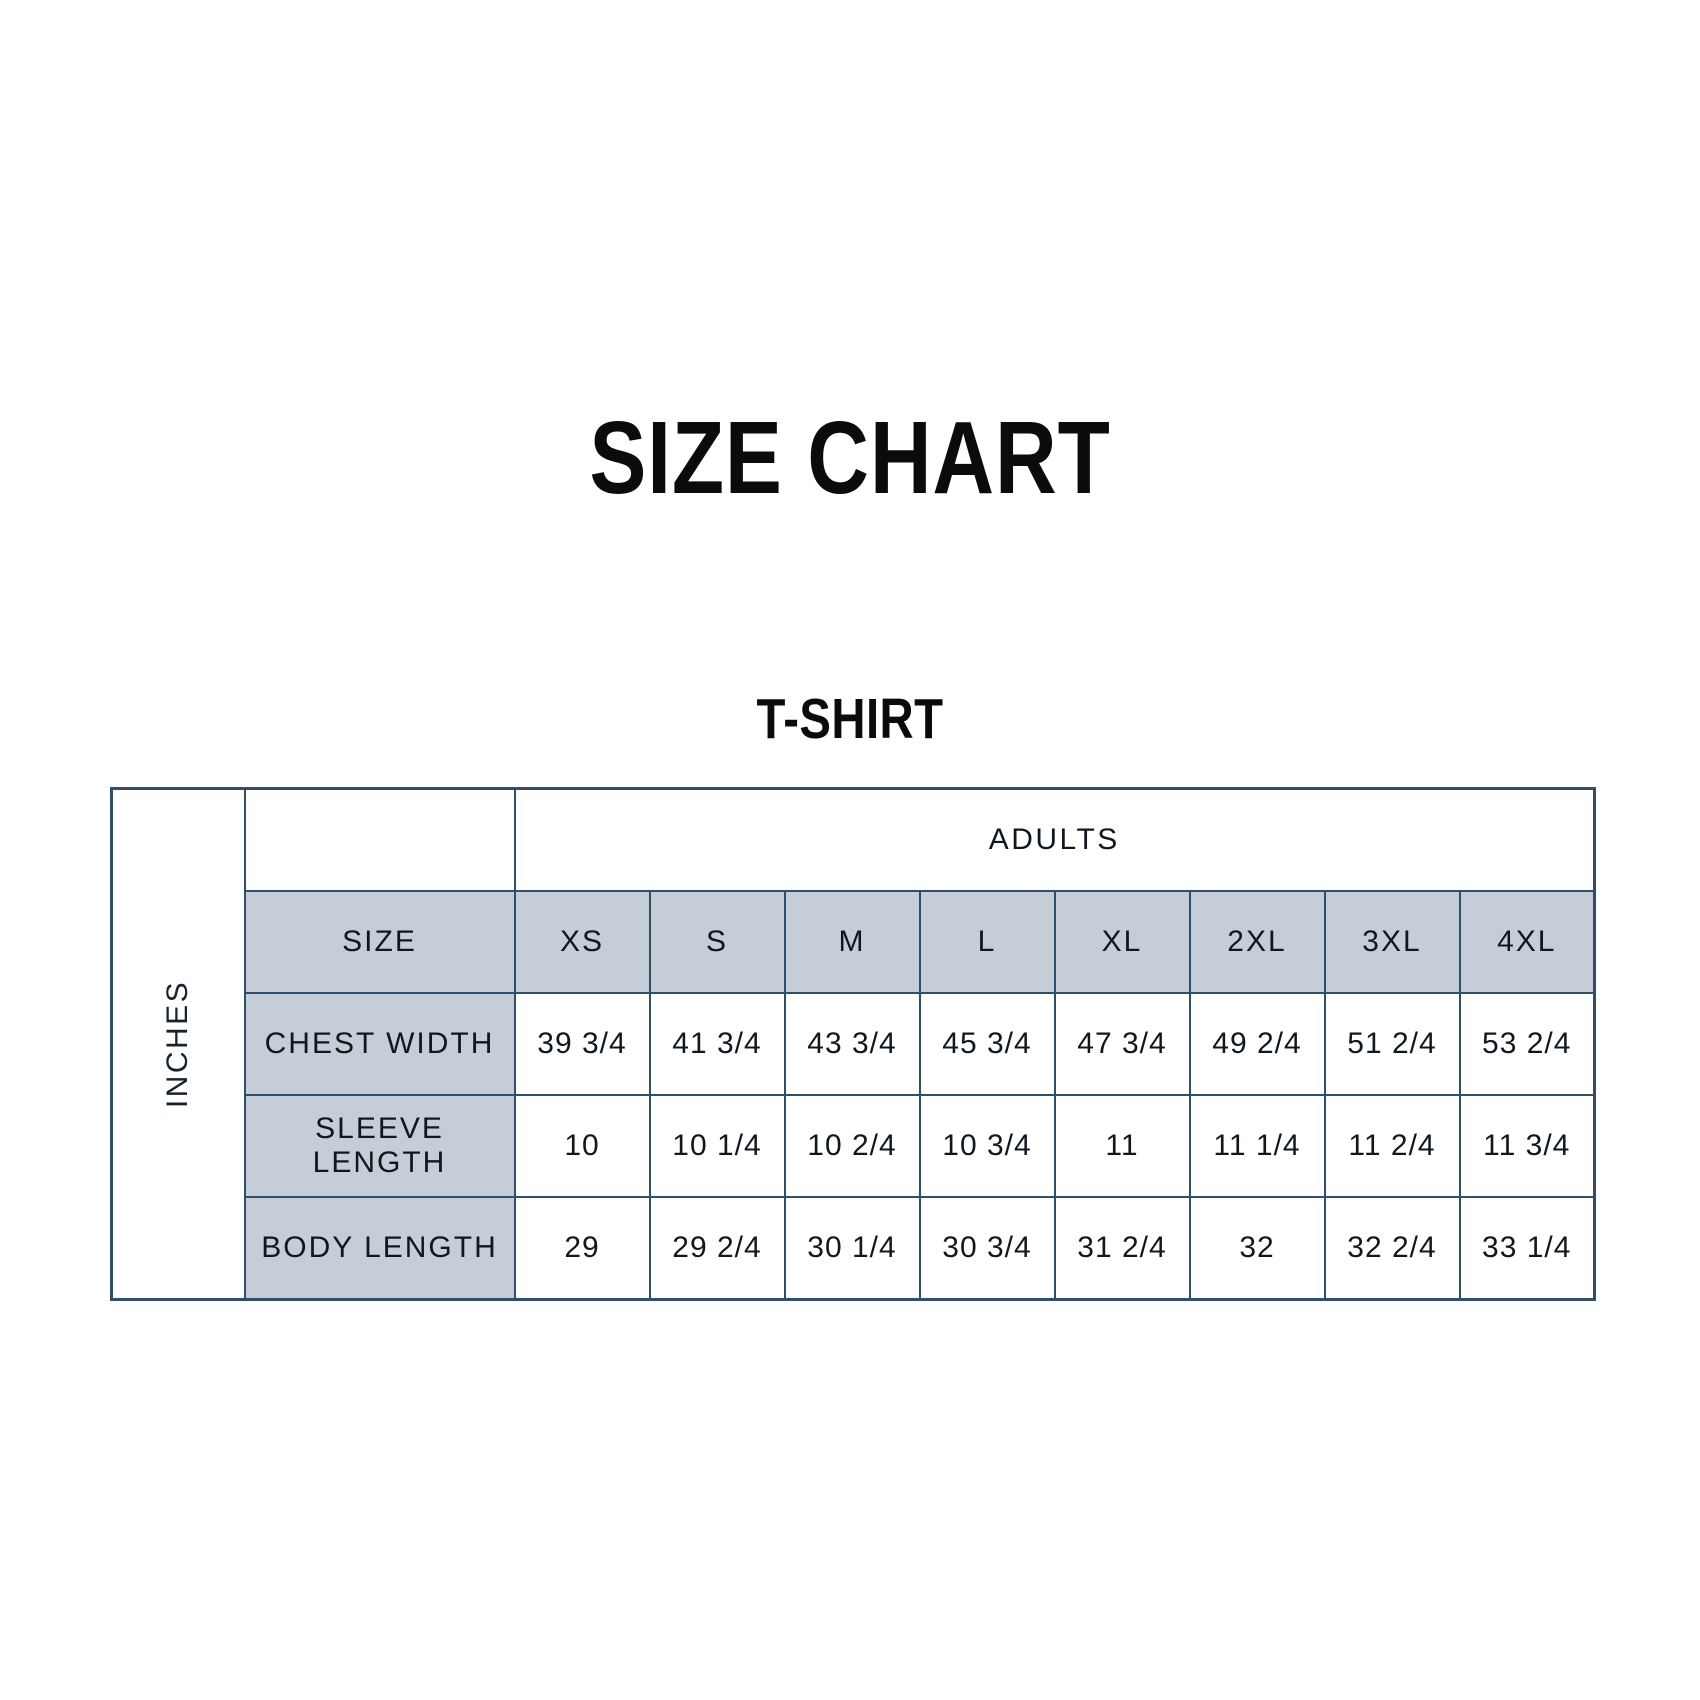 The height and width of the screenshot is (1700, 1700). I want to click on chest-width-xl: 47 3/4, so click(1122, 1044).